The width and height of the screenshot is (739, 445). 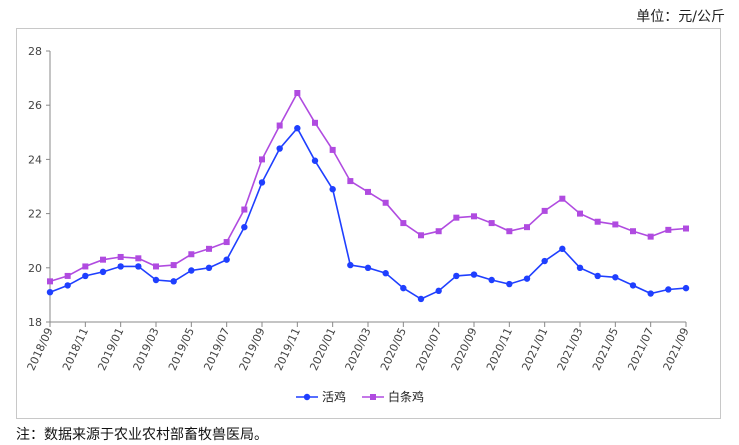 I want to click on y-tick-label: 28, so click(x=35, y=51).